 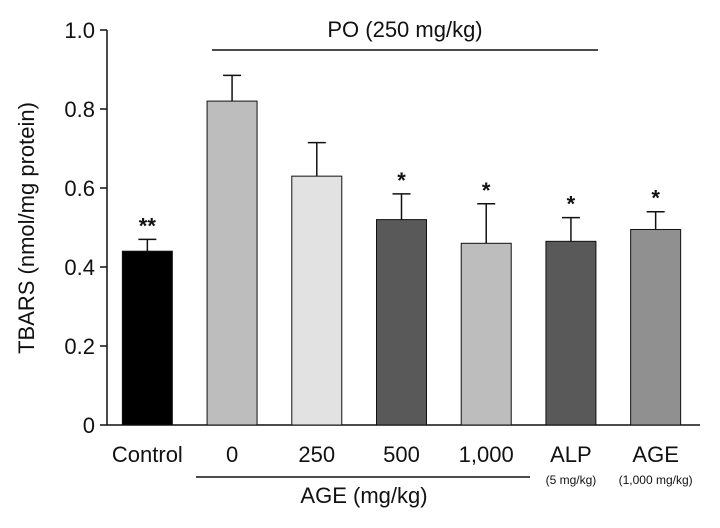 What do you see at coordinates (571, 454) in the screenshot?
I see `x-tick-label: ALP` at bounding box center [571, 454].